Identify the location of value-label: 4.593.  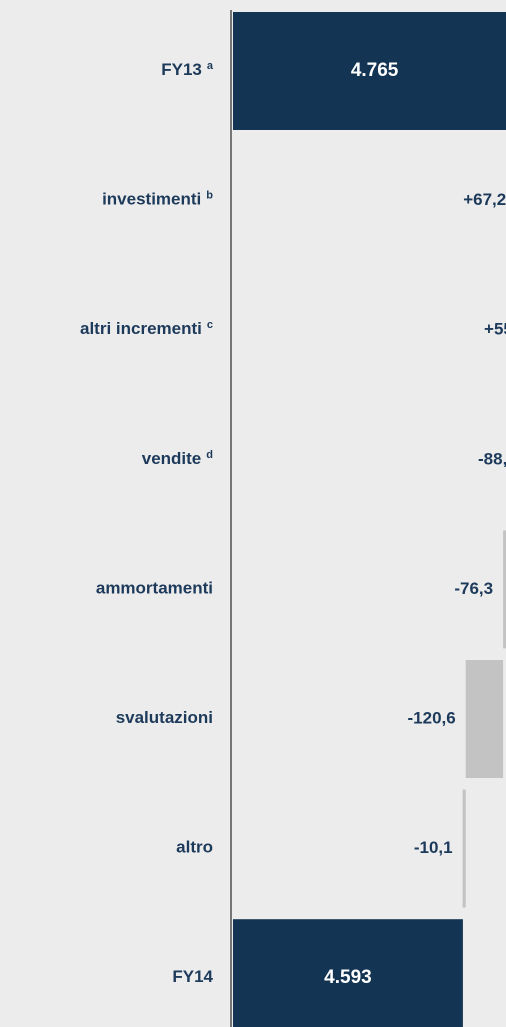
(348, 977).